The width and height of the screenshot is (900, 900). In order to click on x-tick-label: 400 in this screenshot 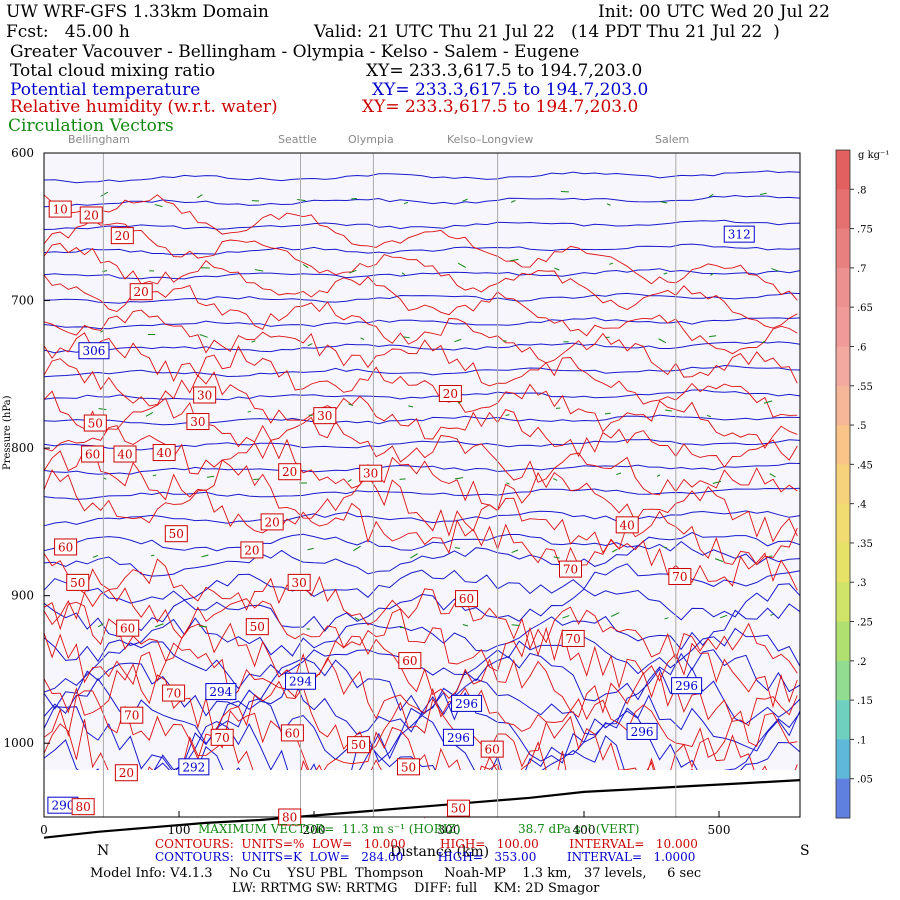, I will do `click(584, 830)`.